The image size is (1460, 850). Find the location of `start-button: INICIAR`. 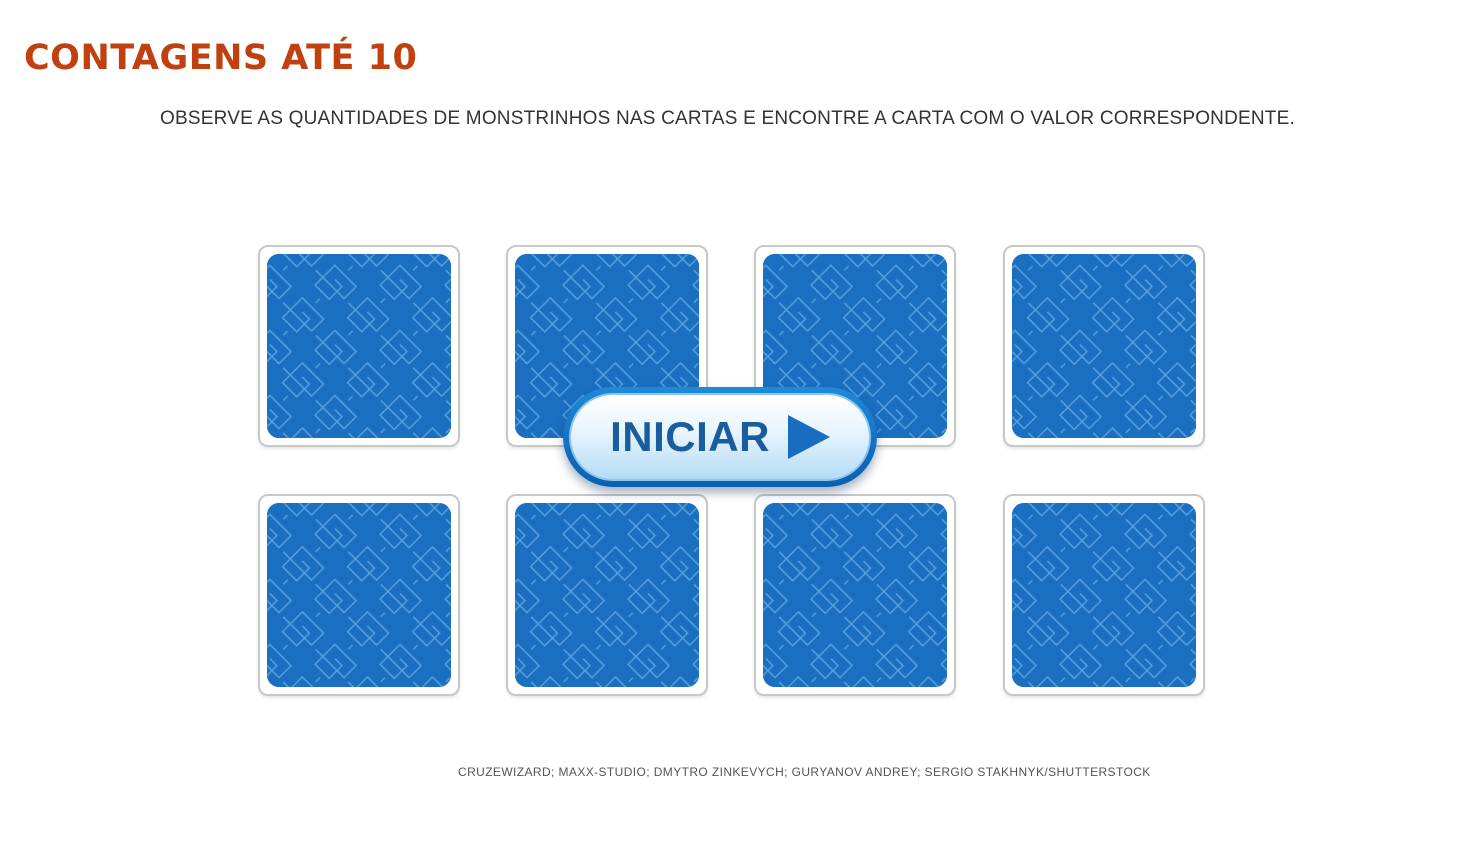

start-button: INICIAR is located at coordinates (720, 437).